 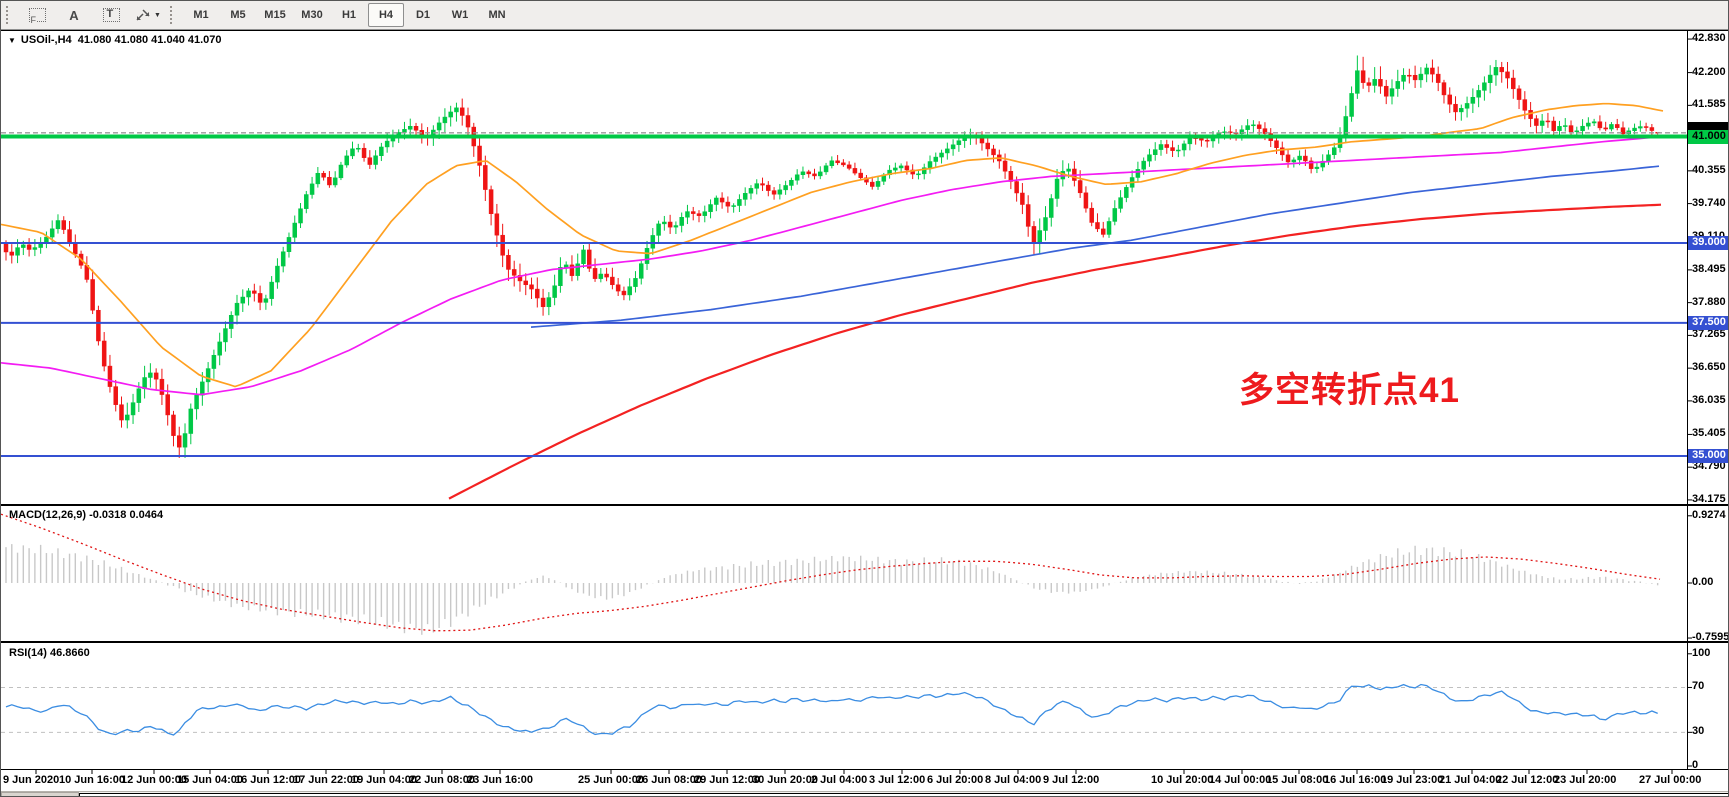 I want to click on time-tick-label: 25 Jun 00:00, so click(x=611, y=780).